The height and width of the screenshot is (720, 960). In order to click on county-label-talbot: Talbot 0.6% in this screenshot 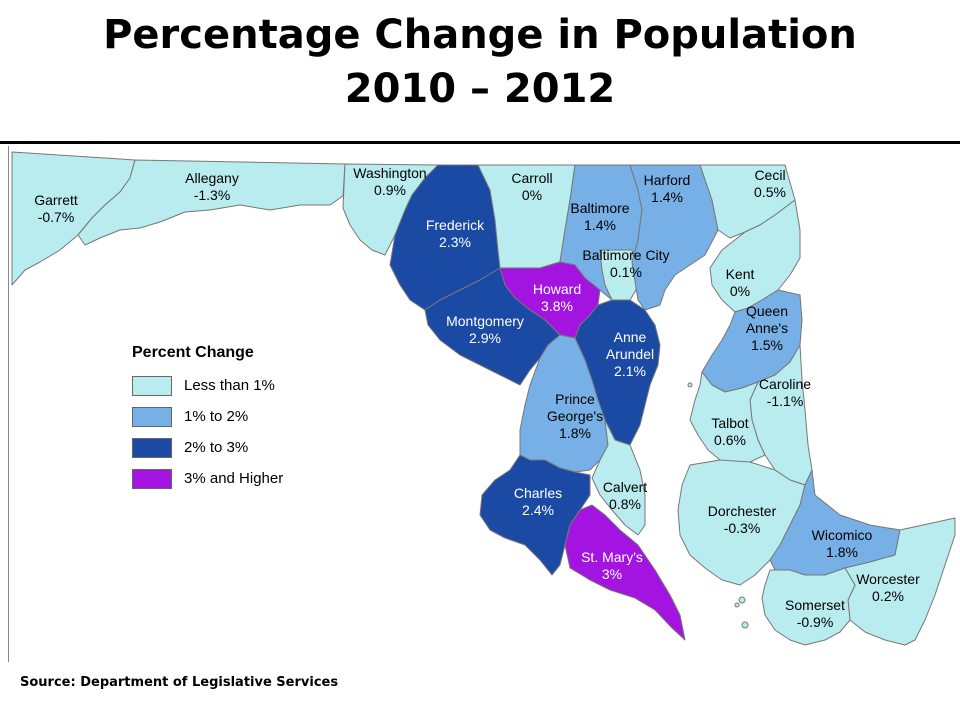, I will do `click(729, 431)`.